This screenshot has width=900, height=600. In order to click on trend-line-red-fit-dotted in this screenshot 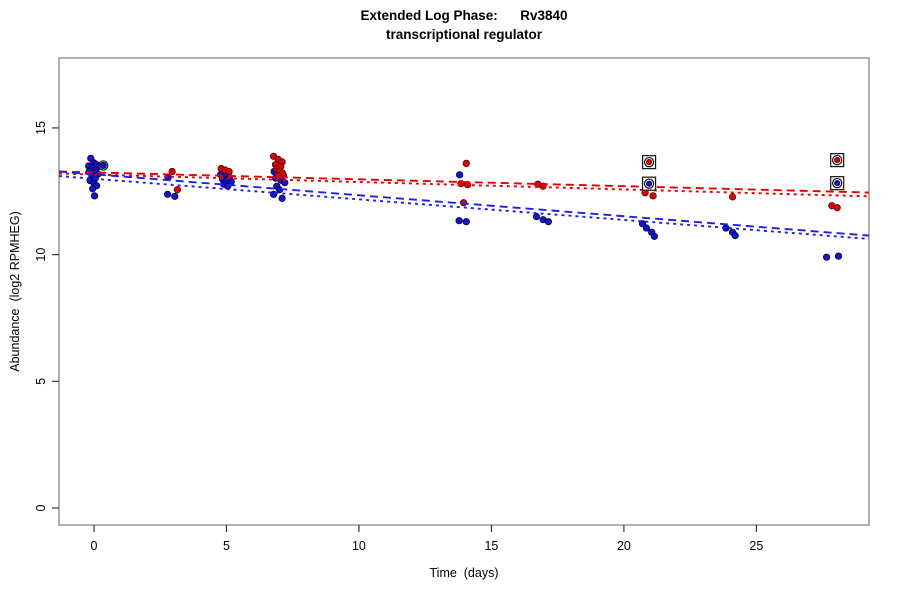, I will do `click(464, 185)`.